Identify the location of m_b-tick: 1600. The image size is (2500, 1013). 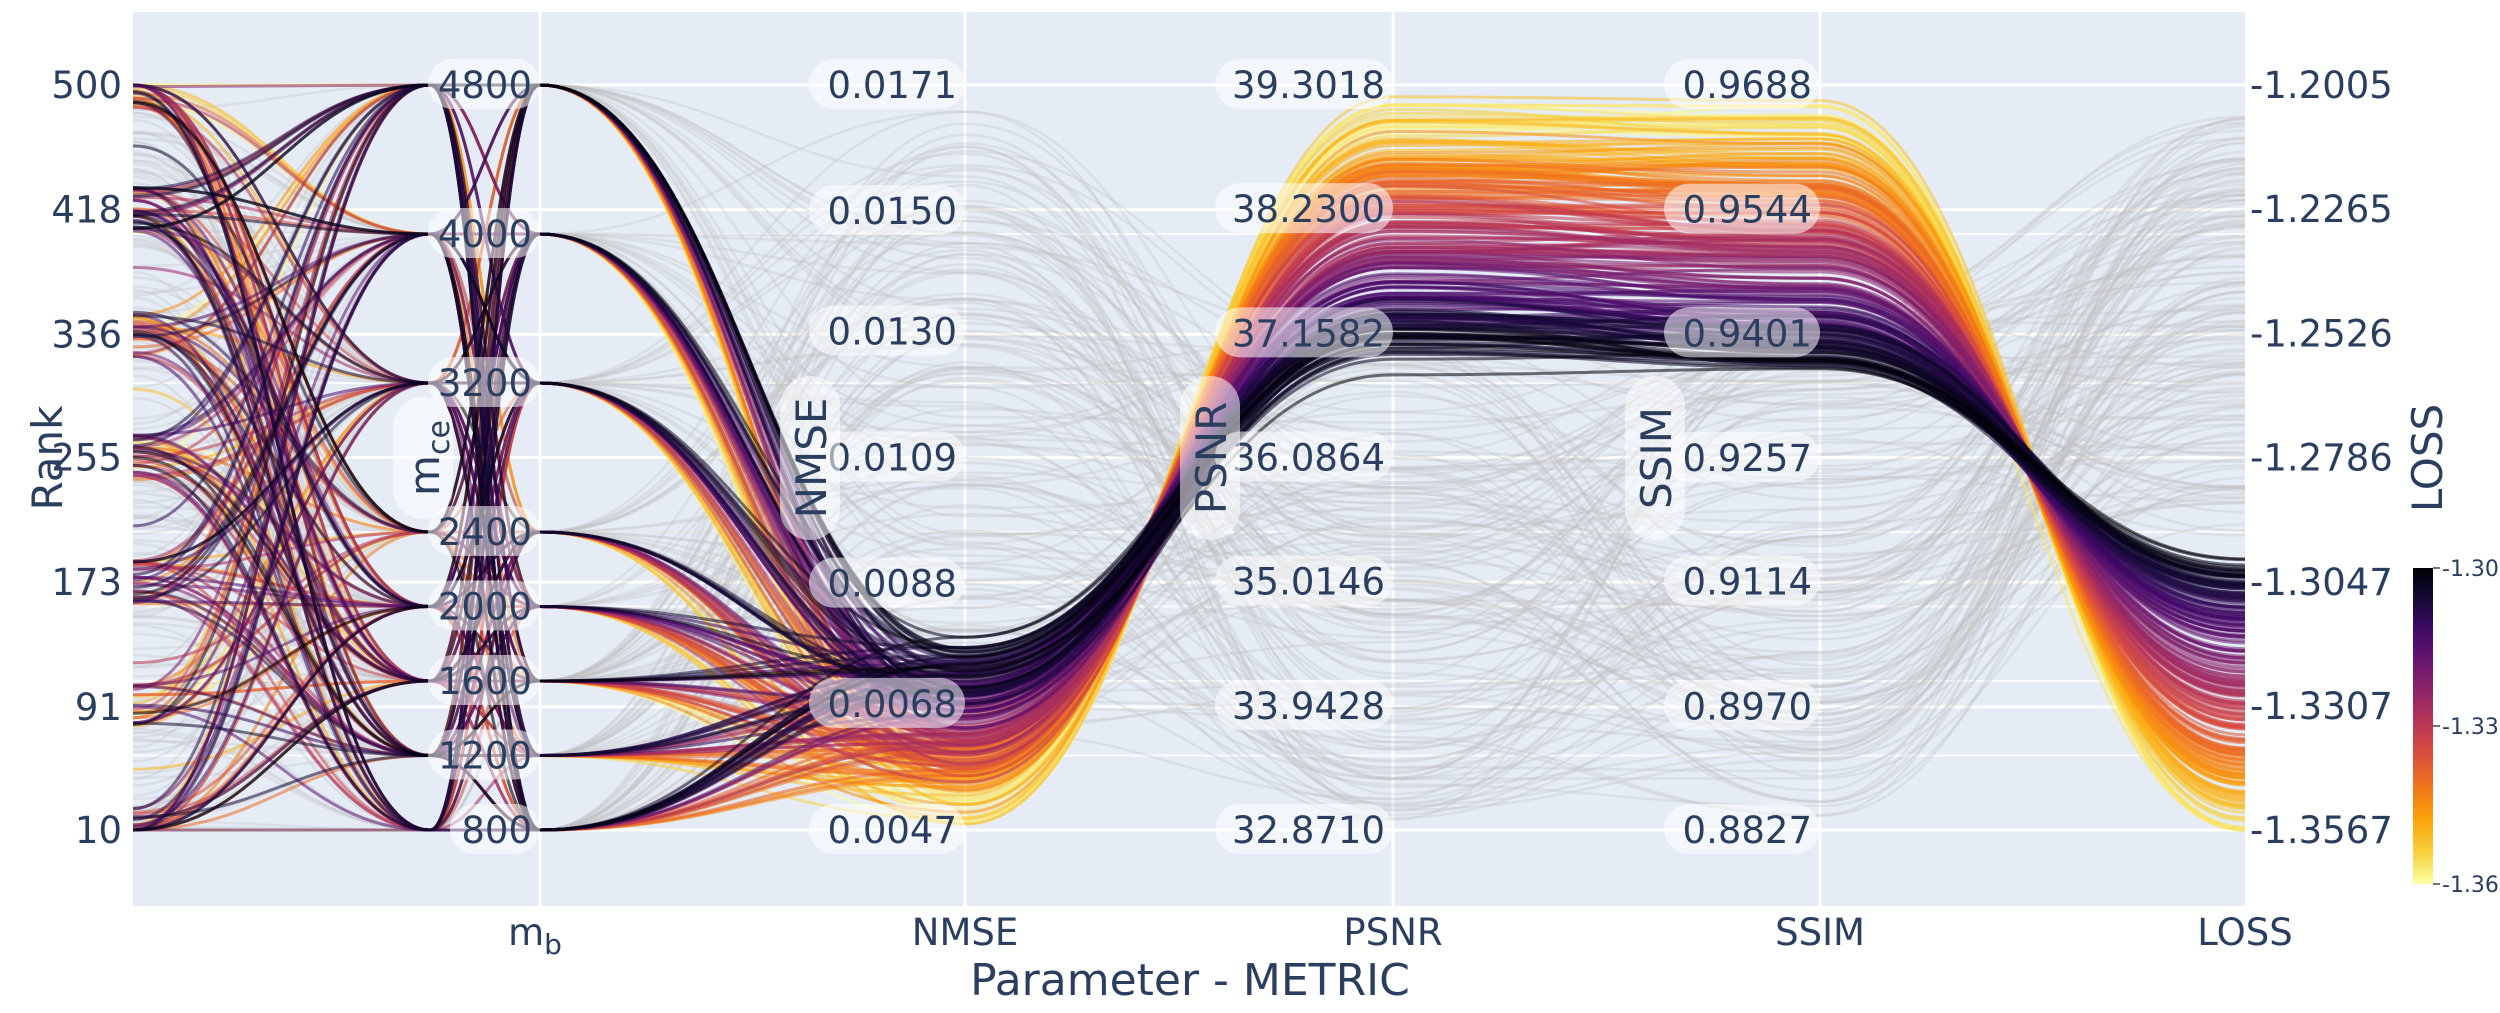
(484, 680).